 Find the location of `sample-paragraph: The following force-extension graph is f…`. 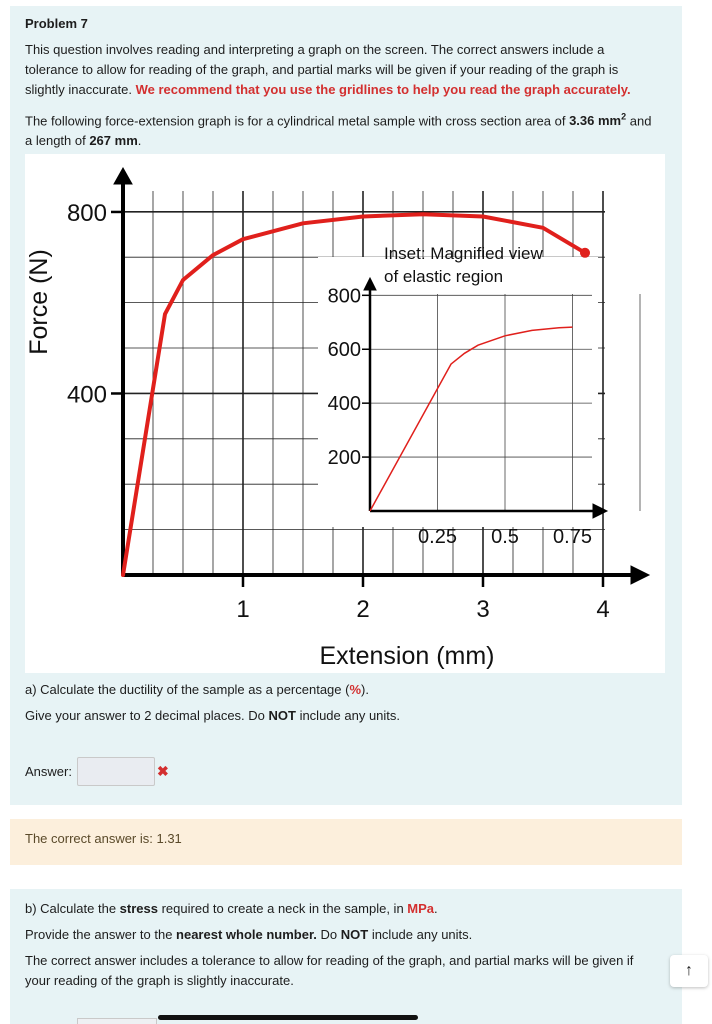

sample-paragraph: The following force-extension graph is f… is located at coordinates (338, 130).